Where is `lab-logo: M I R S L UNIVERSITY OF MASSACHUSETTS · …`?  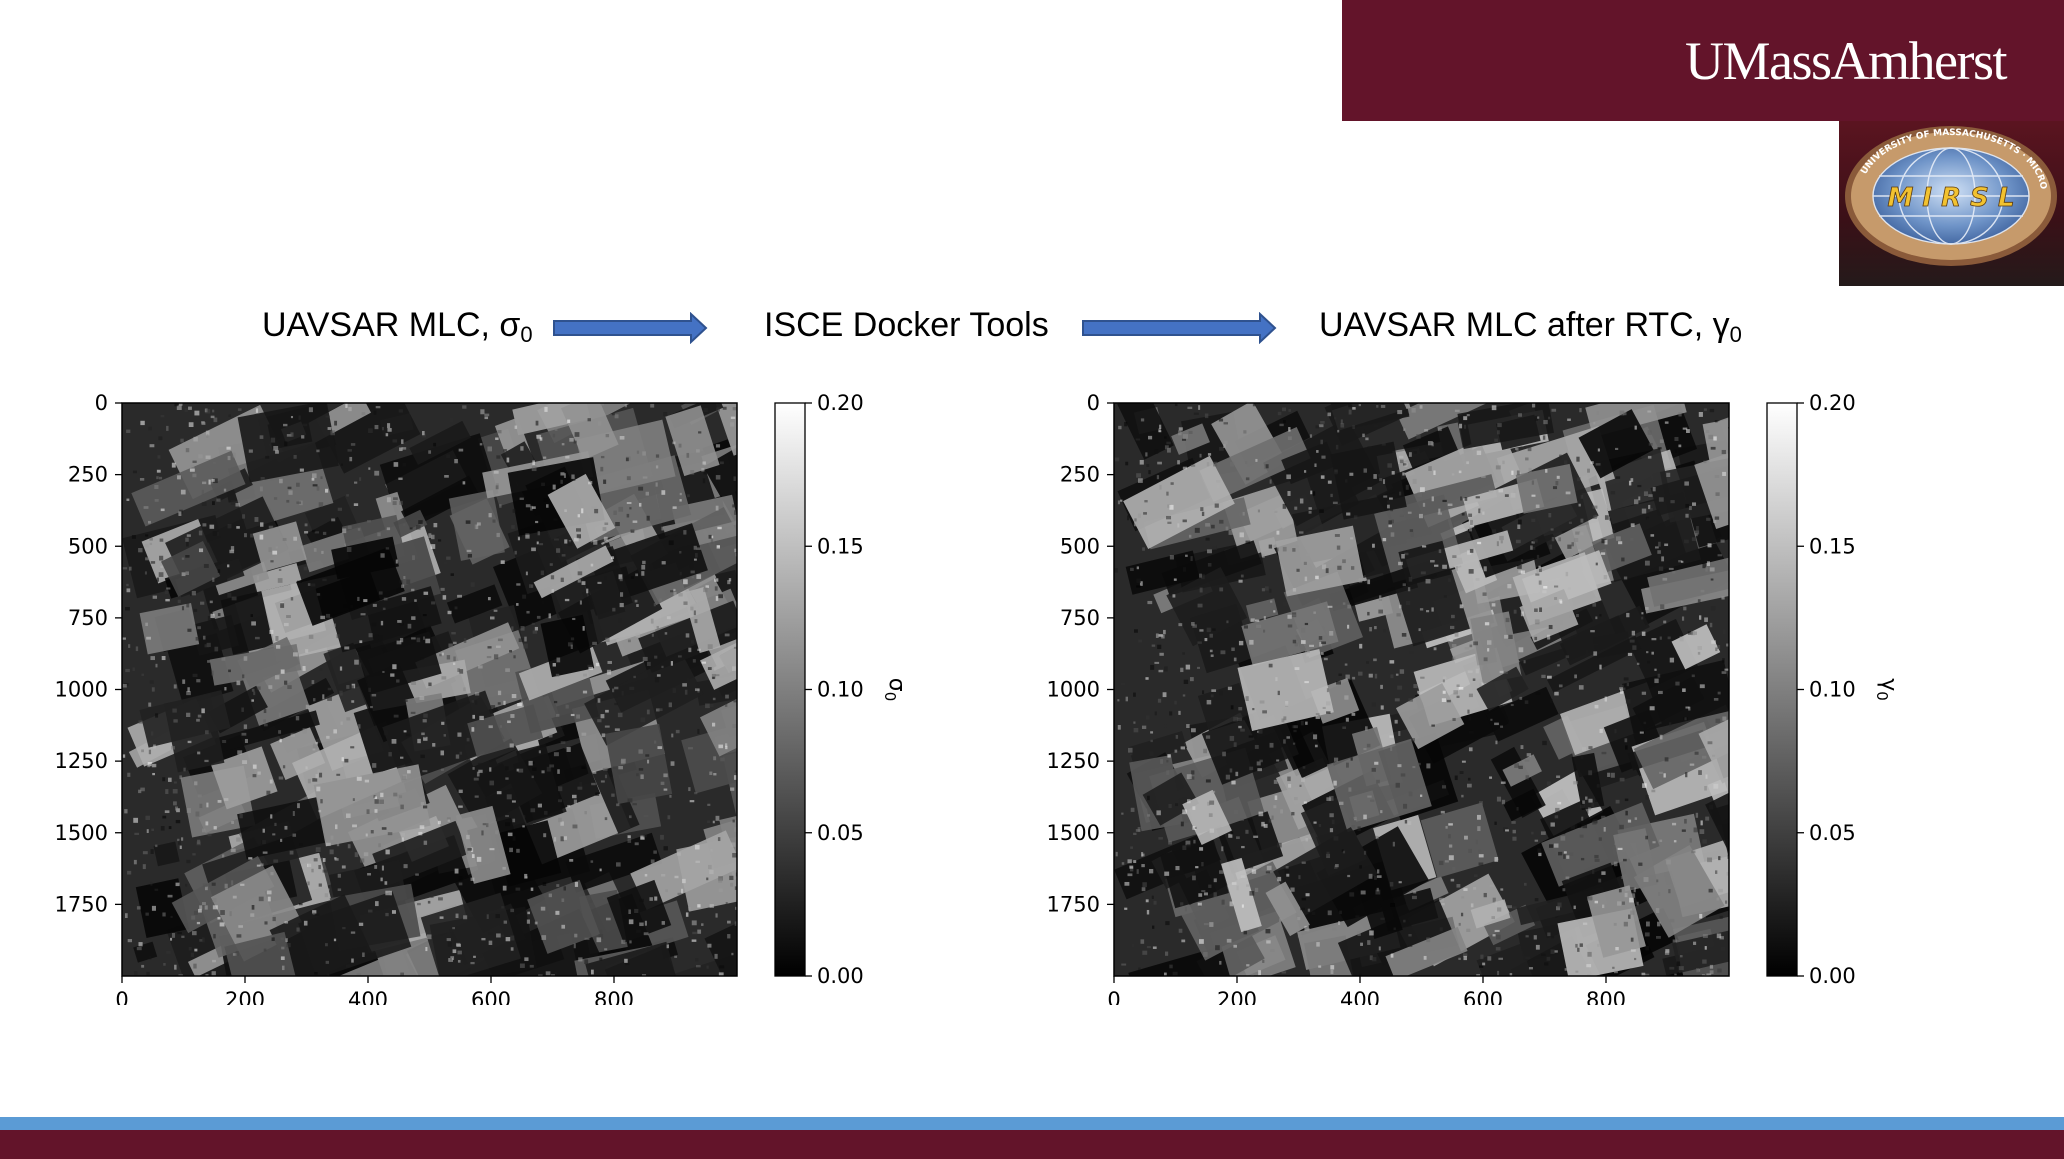
lab-logo: M I R S L UNIVERSITY OF MASSACHUSETTS · … is located at coordinates (1949, 200).